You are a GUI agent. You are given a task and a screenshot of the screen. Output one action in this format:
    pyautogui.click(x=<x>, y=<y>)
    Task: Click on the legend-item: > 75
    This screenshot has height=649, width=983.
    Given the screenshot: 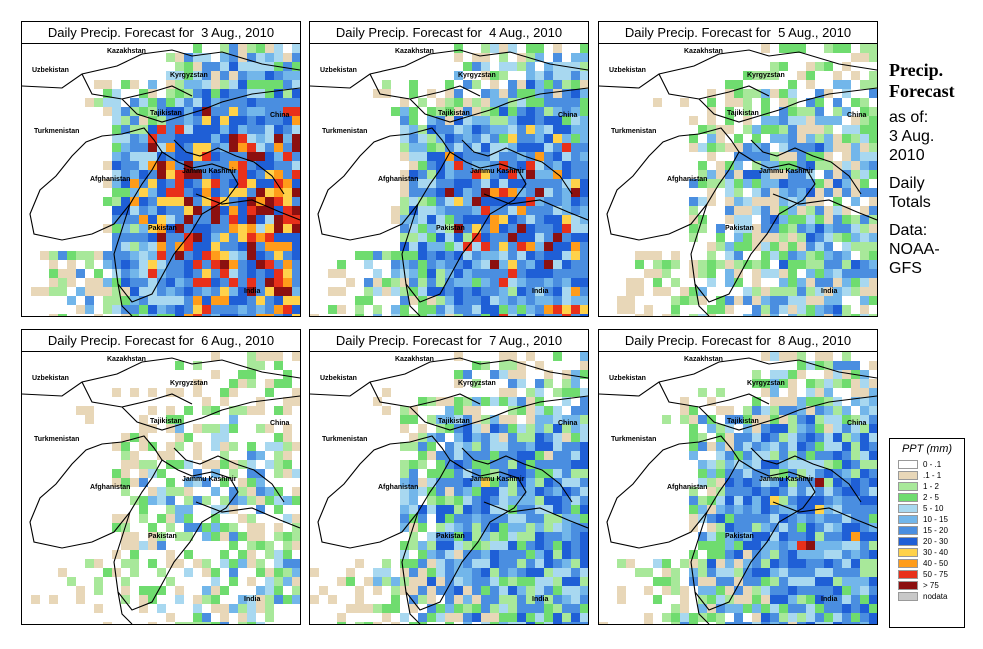 What is the action you would take?
    pyautogui.click(x=927, y=585)
    